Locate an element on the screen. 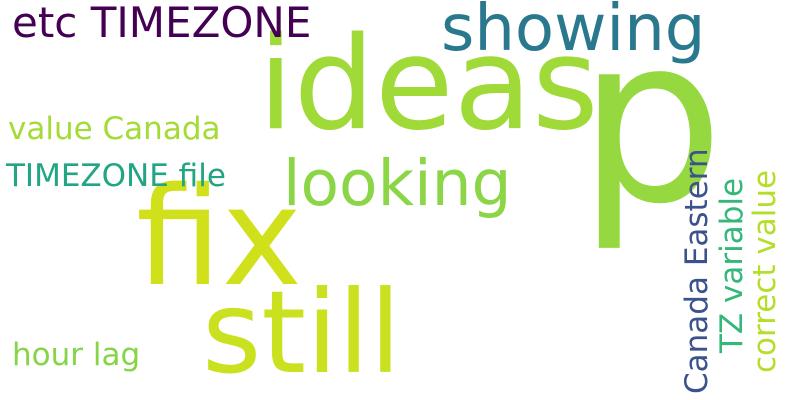 This screenshot has width=800, height=400. word-etc-timezone: etc TIMEZONE is located at coordinates (162, 23).